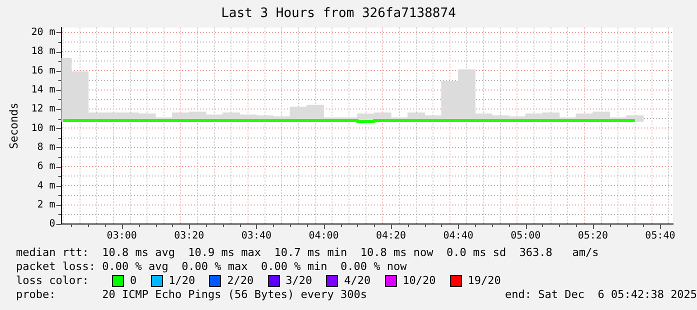  I want to click on text: 10/20, so click(419, 281).